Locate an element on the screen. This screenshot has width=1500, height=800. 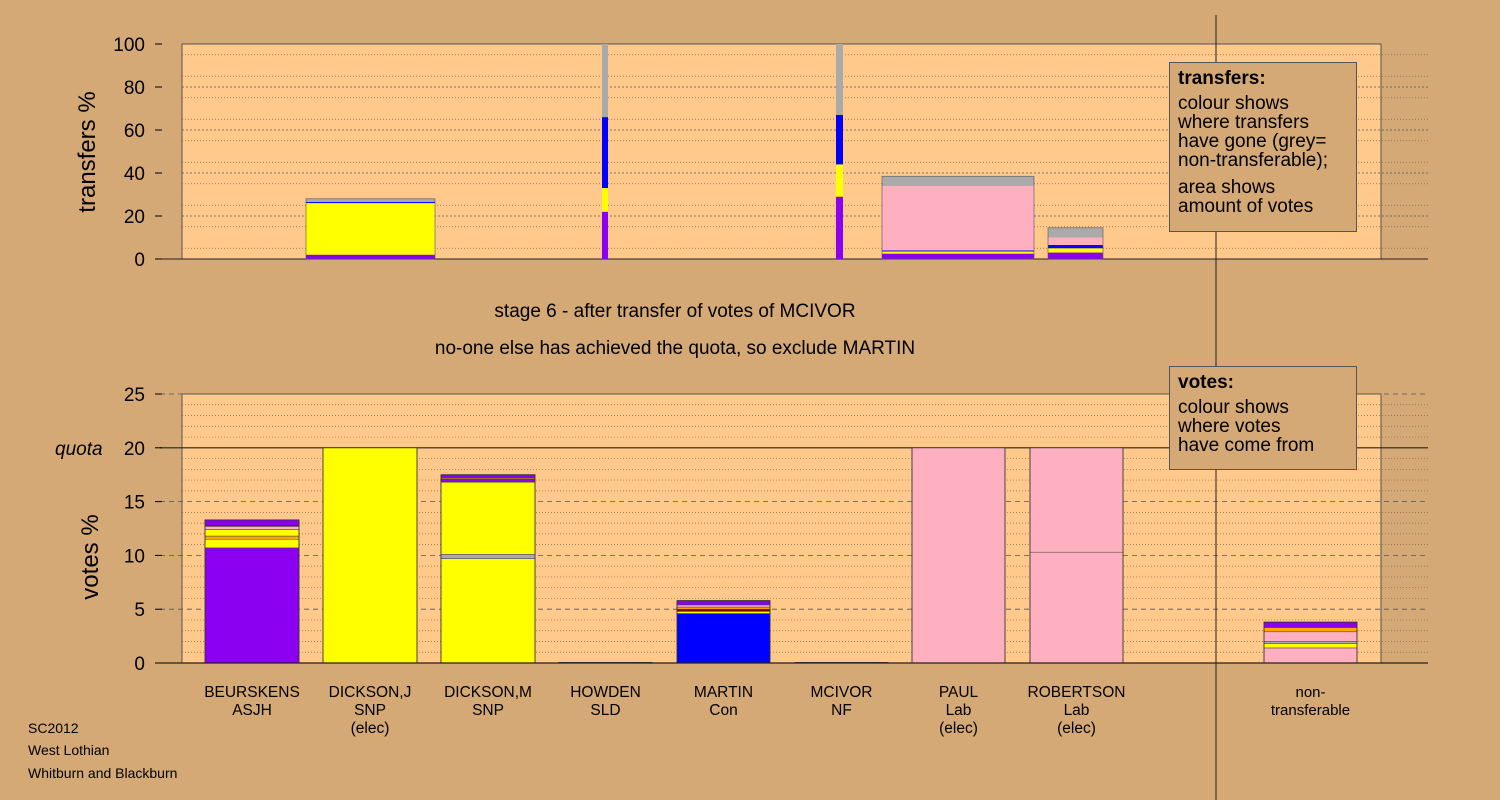
footer-ward: Whitburn and Blackburn is located at coordinates (103, 773).